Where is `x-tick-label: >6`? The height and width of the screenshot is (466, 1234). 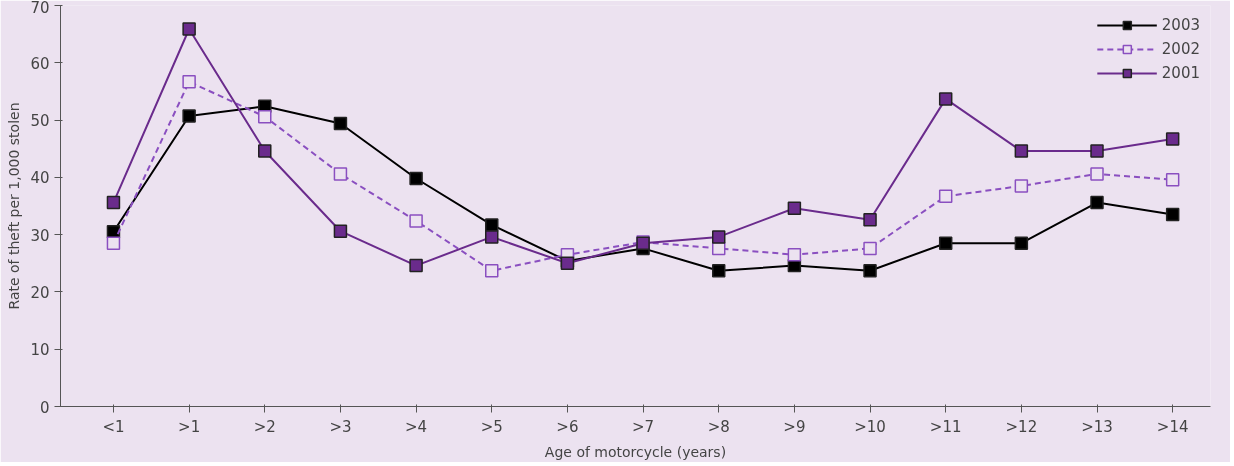 x-tick-label: >6 is located at coordinates (567, 426).